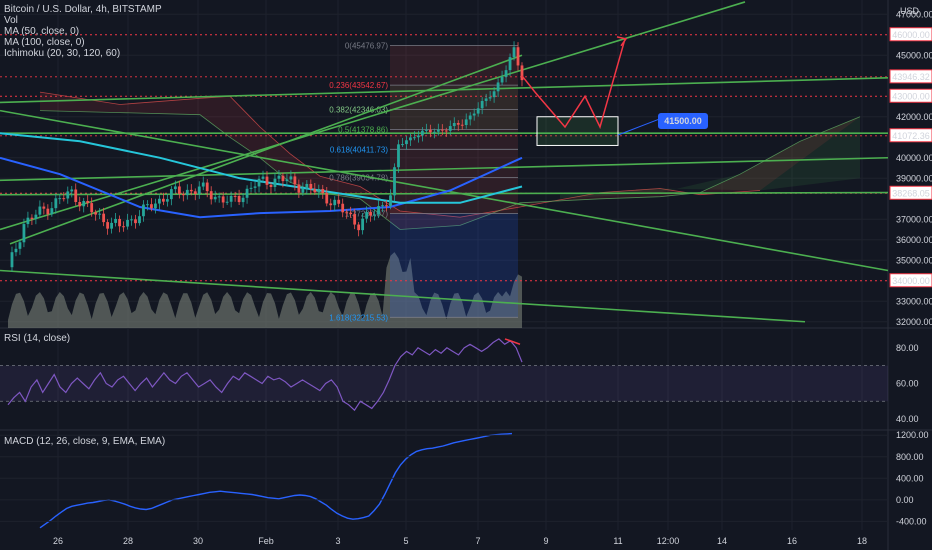 The height and width of the screenshot is (550, 932). What do you see at coordinates (358, 317) in the screenshot?
I see `fib-label: 1.618(32215.53)` at bounding box center [358, 317].